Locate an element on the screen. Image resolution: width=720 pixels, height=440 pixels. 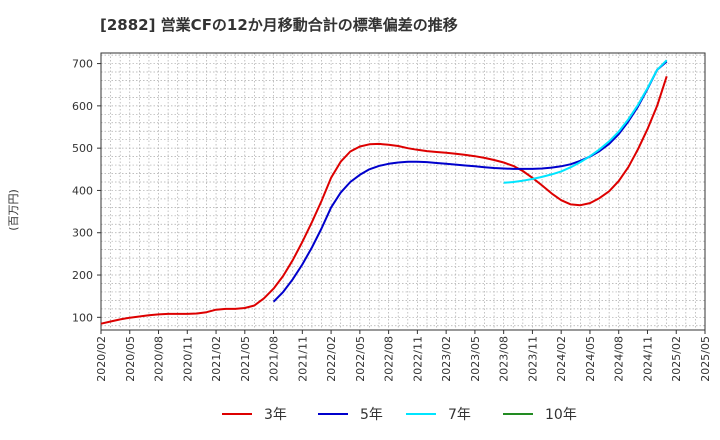
y-axis-label-text: (百万円) is located at coordinates (13, 210).